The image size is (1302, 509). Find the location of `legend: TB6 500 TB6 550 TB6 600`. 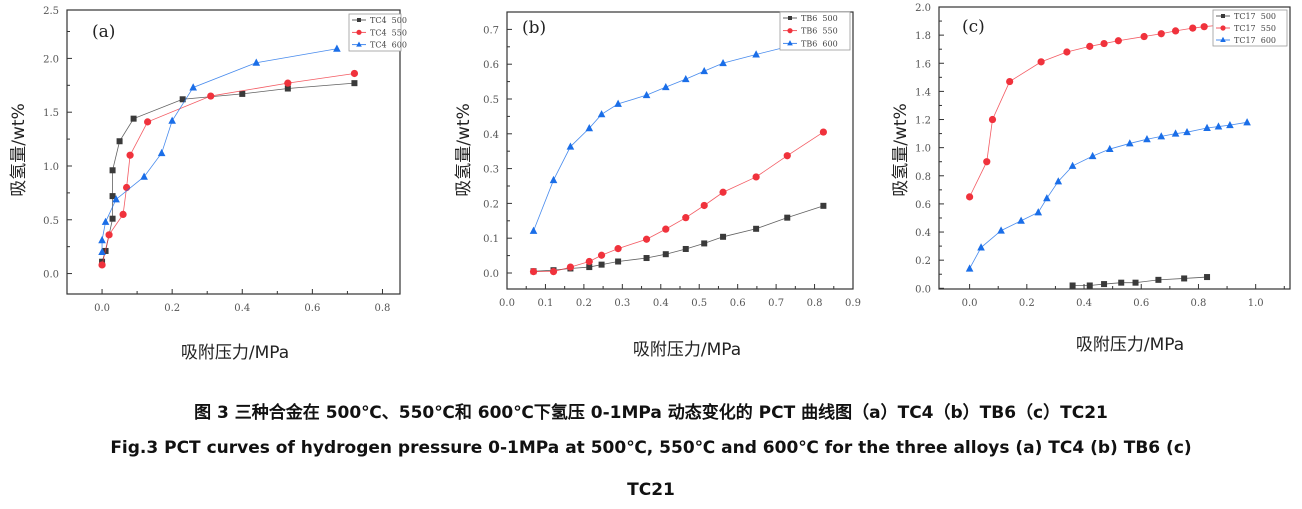

legend: TB6 500 TB6 550 TB6 600 is located at coordinates (815, 31).